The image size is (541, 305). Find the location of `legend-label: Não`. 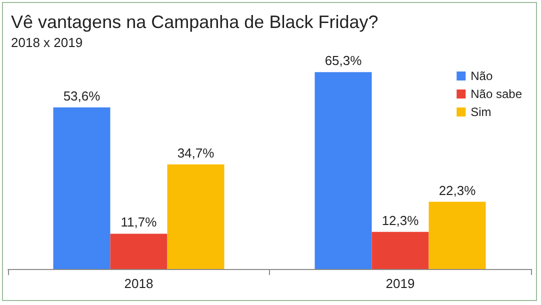

legend-label: Não is located at coordinates (481, 76).